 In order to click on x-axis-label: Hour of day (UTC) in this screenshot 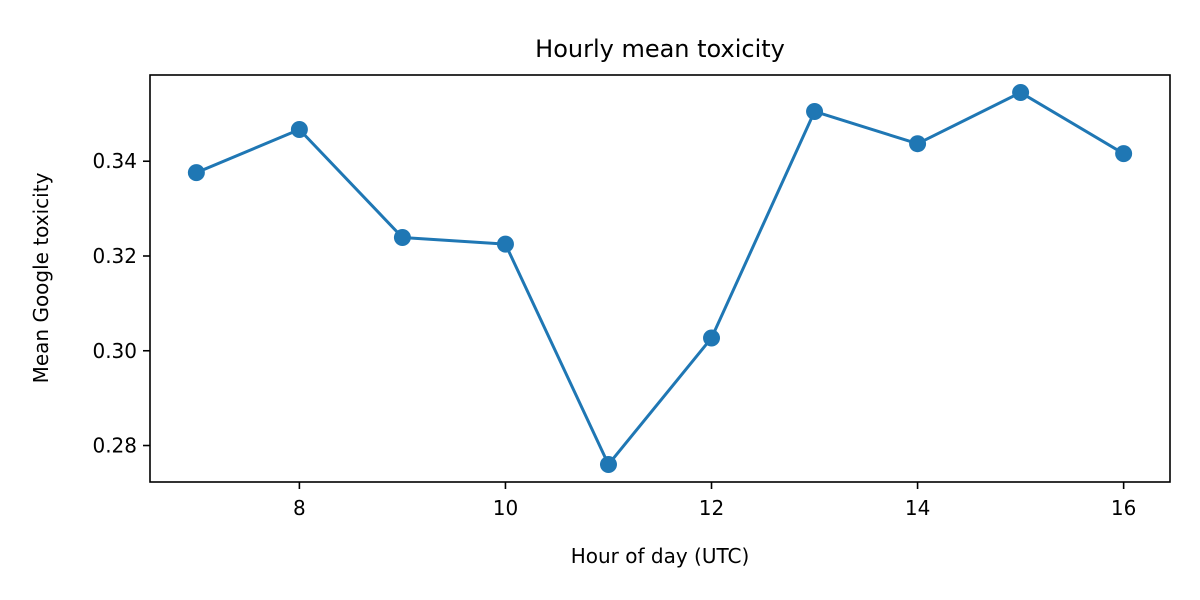, I will do `click(660, 556)`.